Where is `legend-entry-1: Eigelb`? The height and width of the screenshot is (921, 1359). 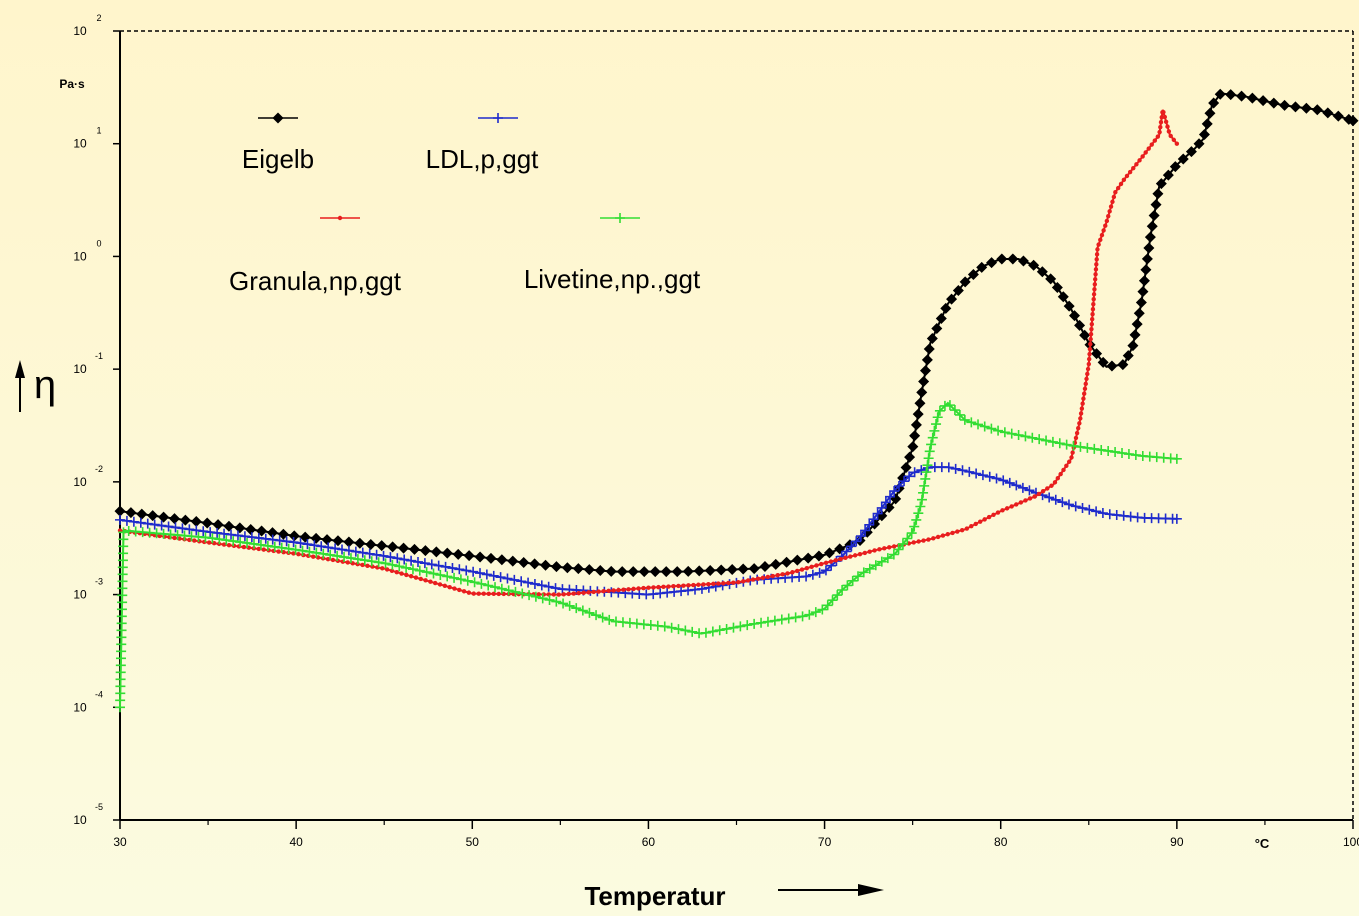 legend-entry-1: Eigelb is located at coordinates (278, 143).